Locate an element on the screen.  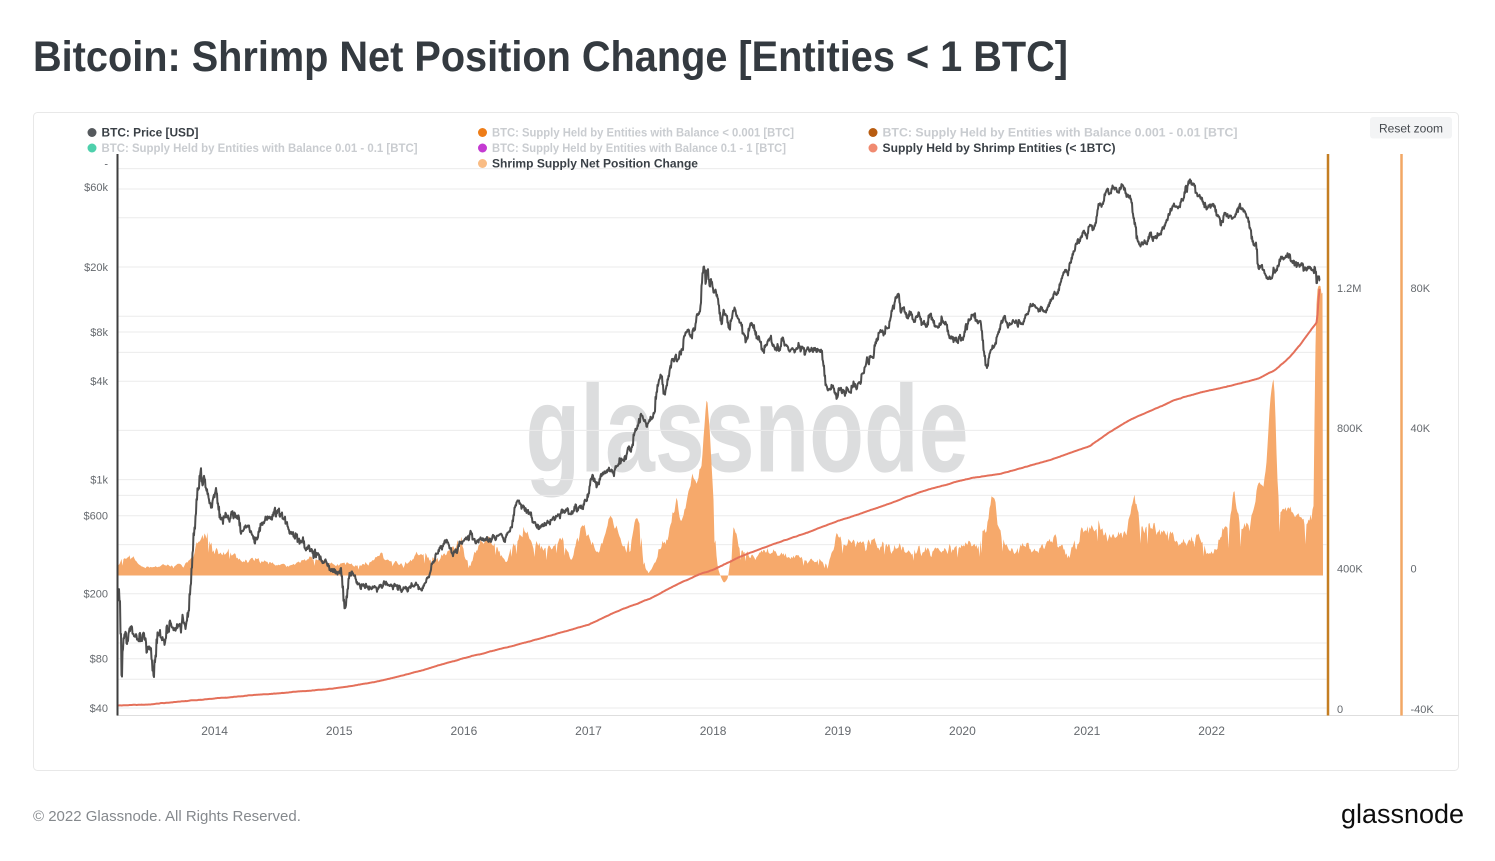
svg-text: $20k is located at coordinates (96, 268).